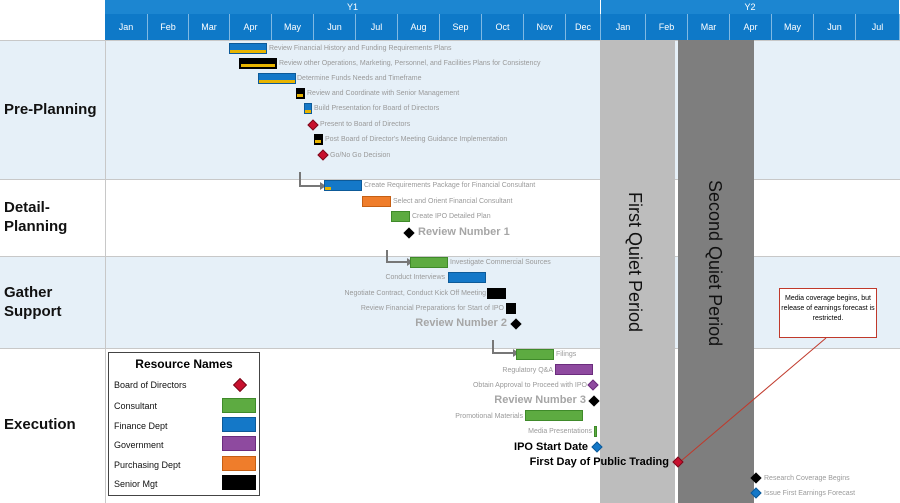 This screenshot has width=900, height=503. What do you see at coordinates (500, 262) in the screenshot?
I see `task-label: Investigate Commercial Sources` at bounding box center [500, 262].